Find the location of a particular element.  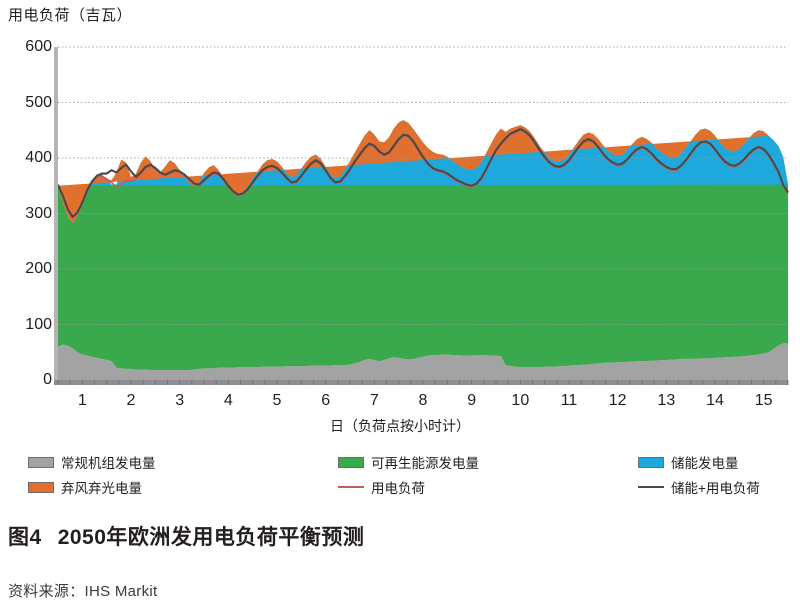

y-tick-500: 500 is located at coordinates (38, 102).